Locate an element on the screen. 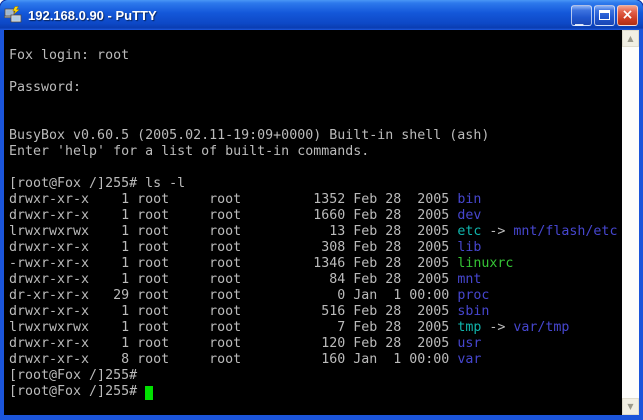  title-bar: 192.168.0.90 - PuTTY _ × is located at coordinates (321, 15).